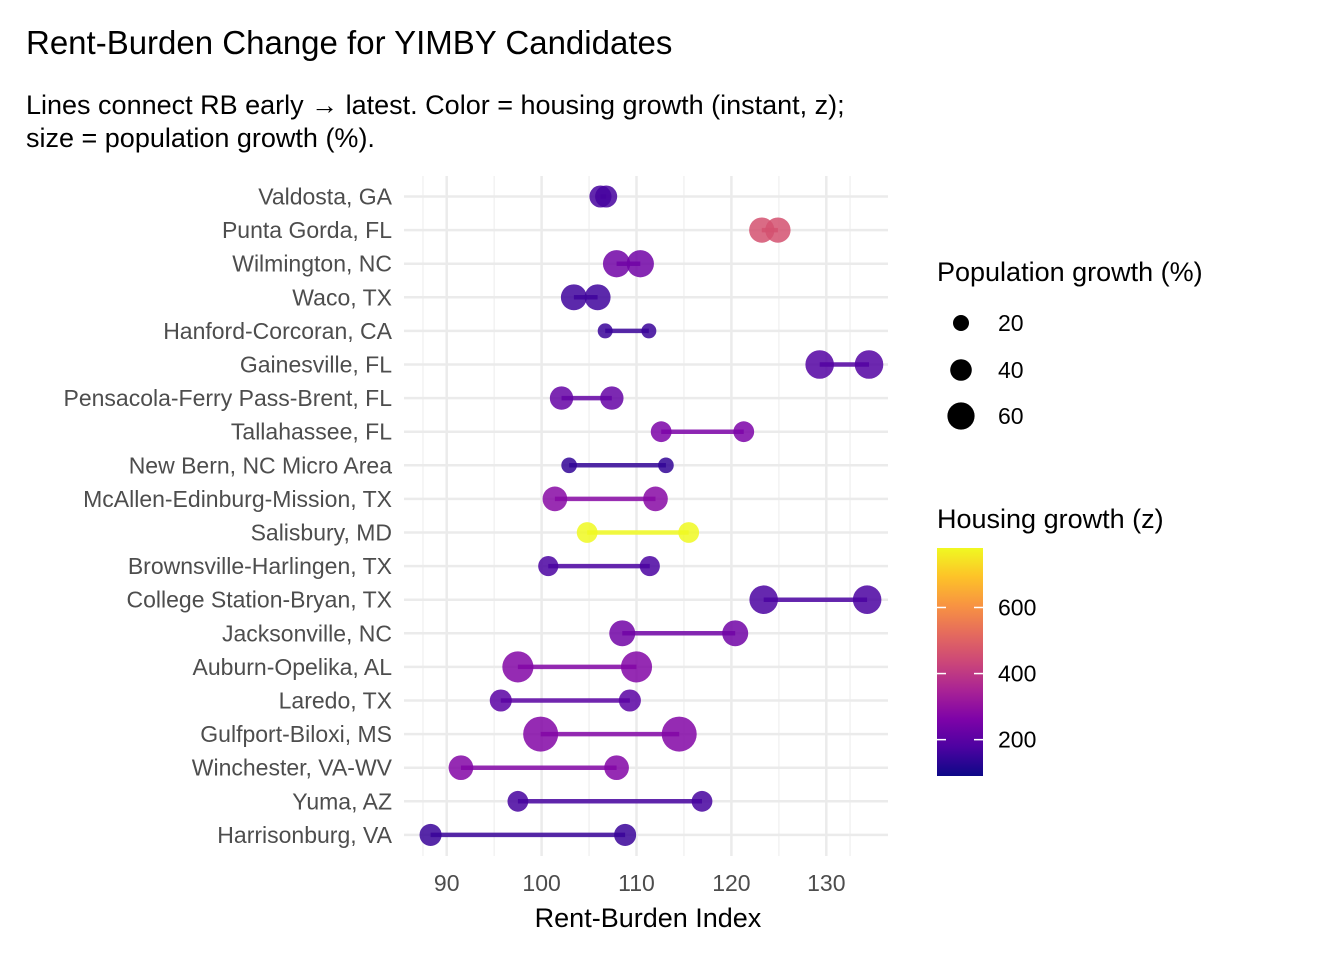 This screenshot has height=960, width=1344. What do you see at coordinates (342, 801) in the screenshot?
I see `y-tick-label: Yuma, AZ` at bounding box center [342, 801].